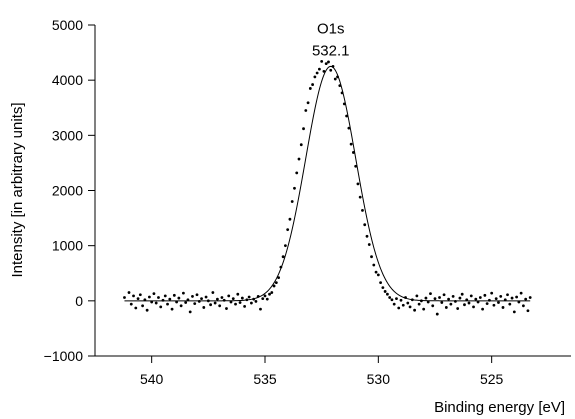 The image size is (575, 419). What do you see at coordinates (331, 50) in the screenshot?
I see `peak-position-label: 532.1` at bounding box center [331, 50].